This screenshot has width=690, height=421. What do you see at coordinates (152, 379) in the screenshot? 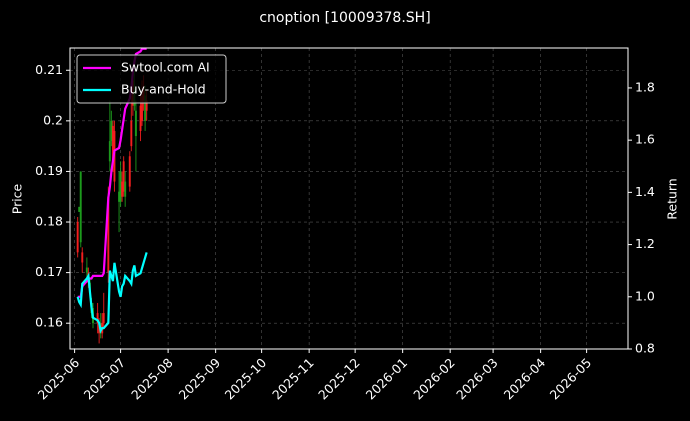
I see `x-tick-label: 2025-08` at bounding box center [152, 379].